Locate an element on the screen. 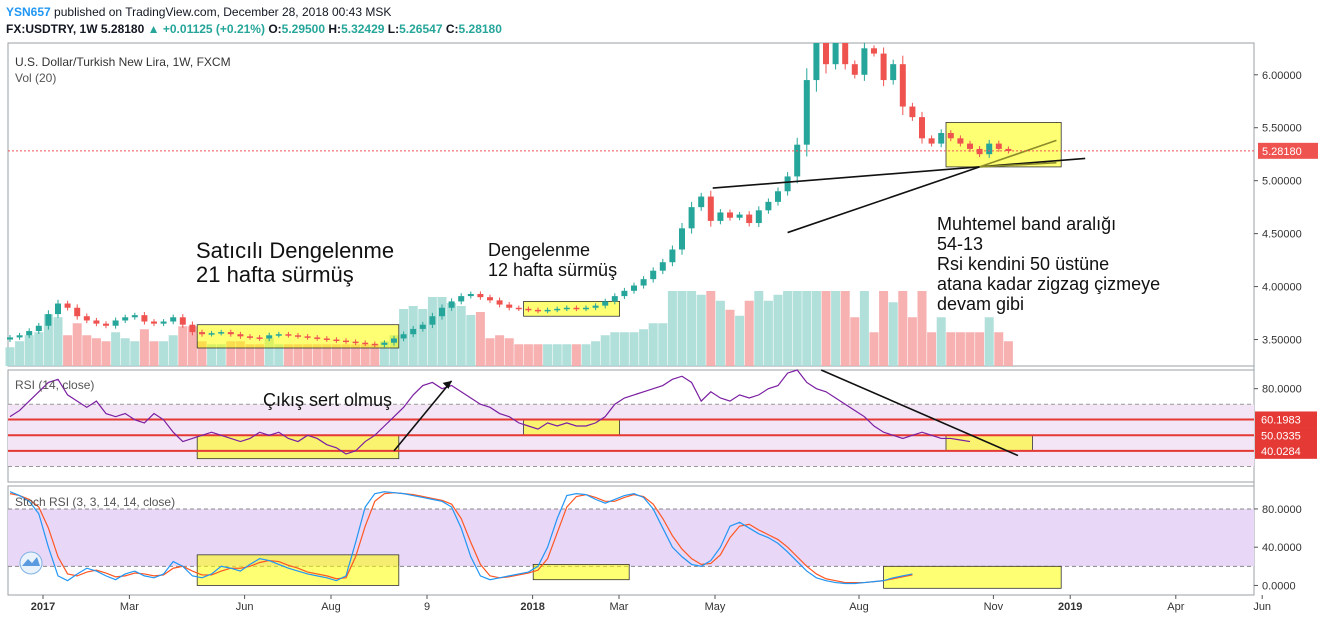 The width and height of the screenshot is (1318, 625). rsi-trendline is located at coordinates (919, 413).